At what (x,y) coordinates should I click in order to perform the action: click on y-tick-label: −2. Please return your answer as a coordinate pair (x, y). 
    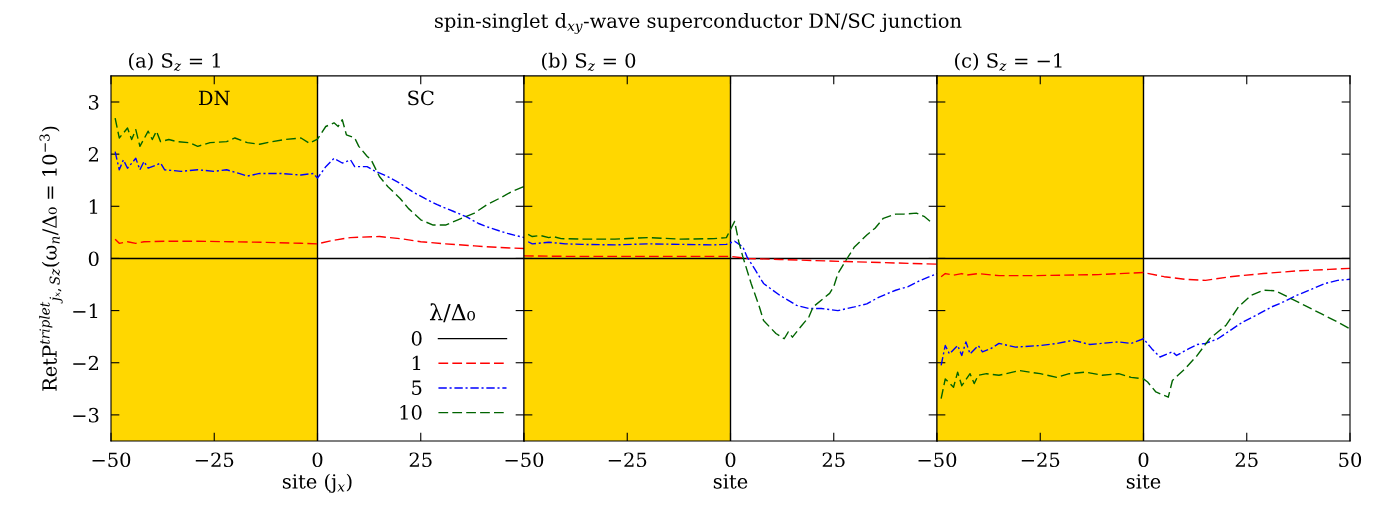
    Looking at the image, I should click on (85, 363).